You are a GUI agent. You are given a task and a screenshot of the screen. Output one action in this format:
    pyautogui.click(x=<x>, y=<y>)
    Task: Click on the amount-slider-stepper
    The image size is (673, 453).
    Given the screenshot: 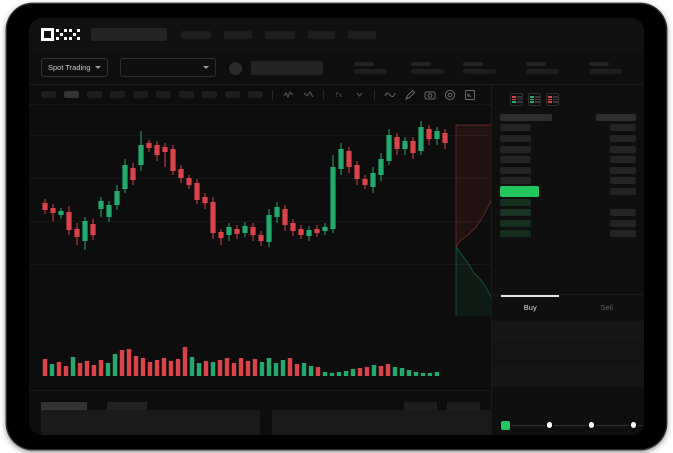 What is the action you would take?
    pyautogui.click(x=568, y=425)
    